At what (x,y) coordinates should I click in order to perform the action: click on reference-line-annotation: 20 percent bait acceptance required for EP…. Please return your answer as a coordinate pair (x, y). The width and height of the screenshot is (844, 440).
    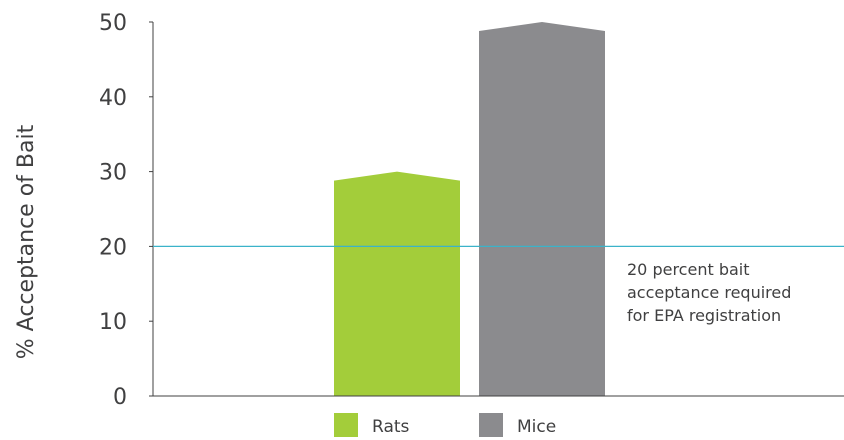
    Looking at the image, I should click on (709, 292).